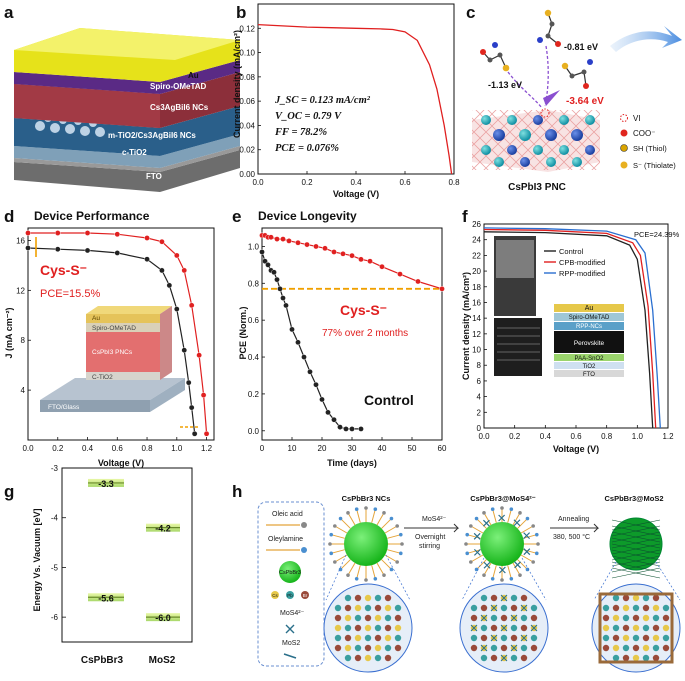 This screenshot has height=681, width=685. Describe the element at coordinates (87, 106) in the screenshot. I see `layer-ncs-front` at that location.